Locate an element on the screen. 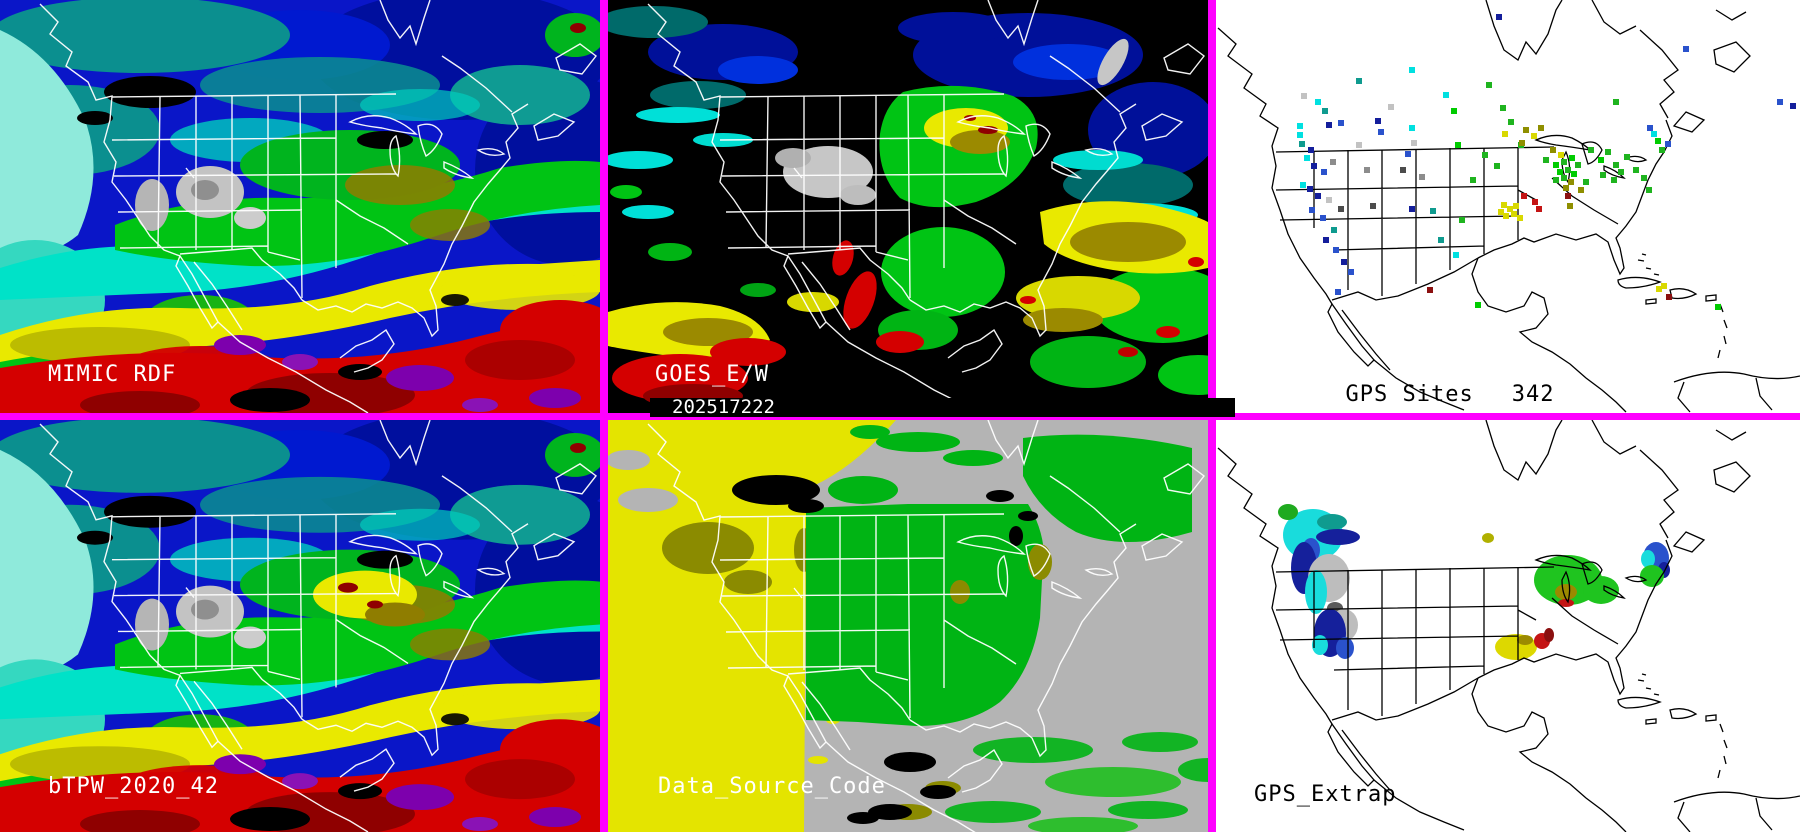 The height and width of the screenshot is (832, 1800). gps-sites-count: 342 is located at coordinates (1533, 394).